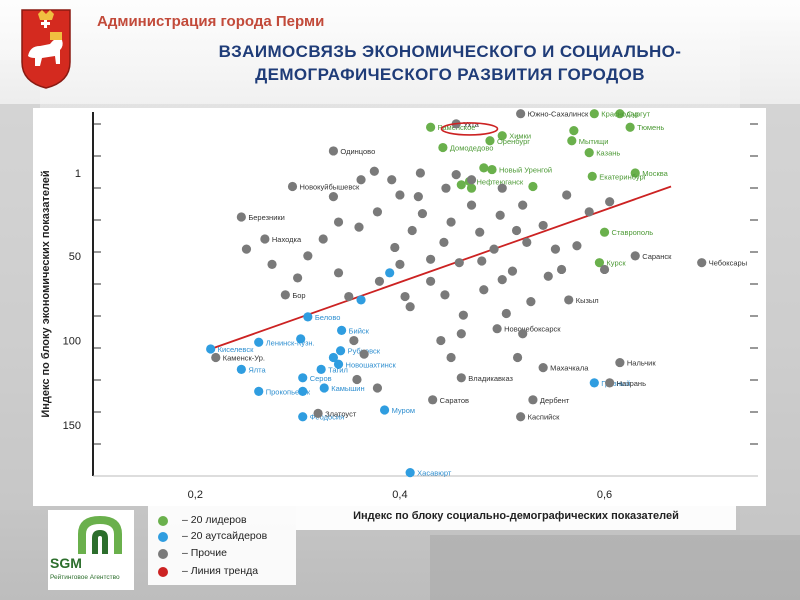  I want to click on data-point-label: Курск, so click(616, 263).